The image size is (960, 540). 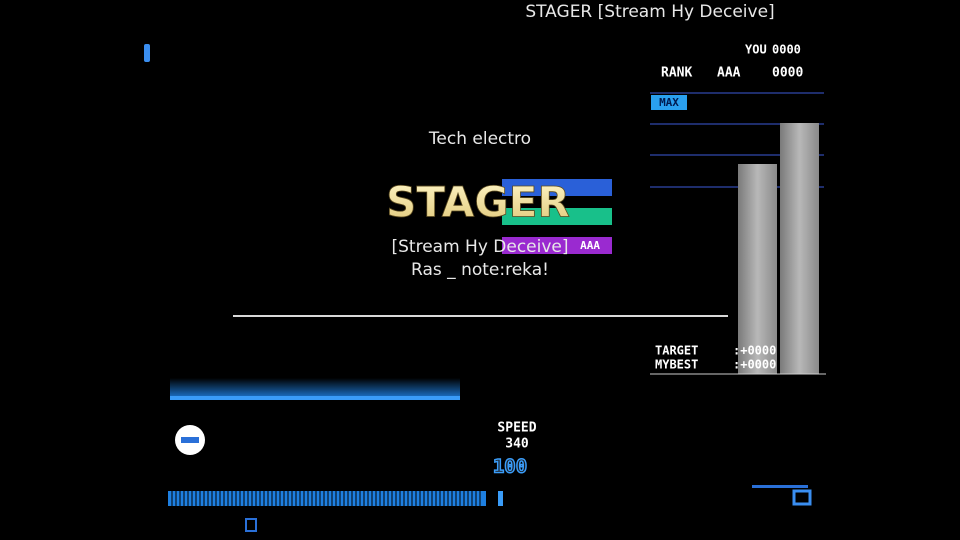 I want to click on rank-label: RANK, so click(x=676, y=73).